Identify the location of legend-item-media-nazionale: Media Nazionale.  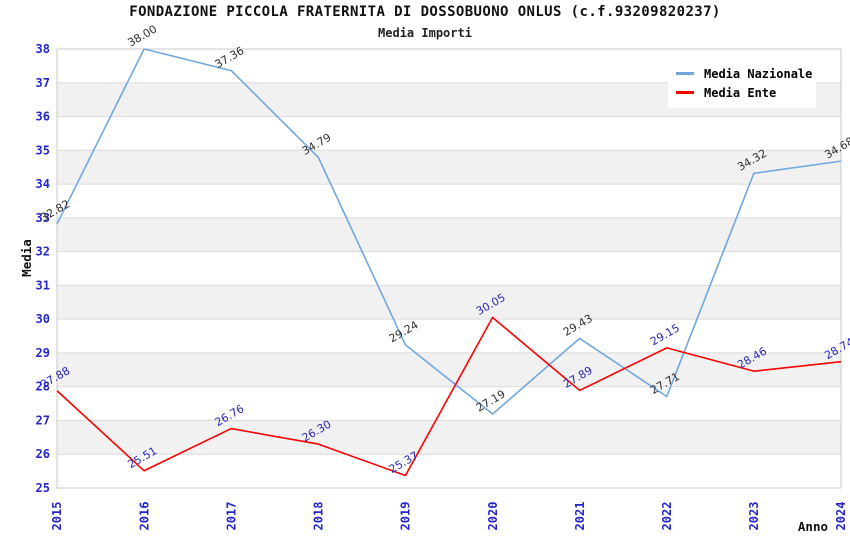
(744, 73).